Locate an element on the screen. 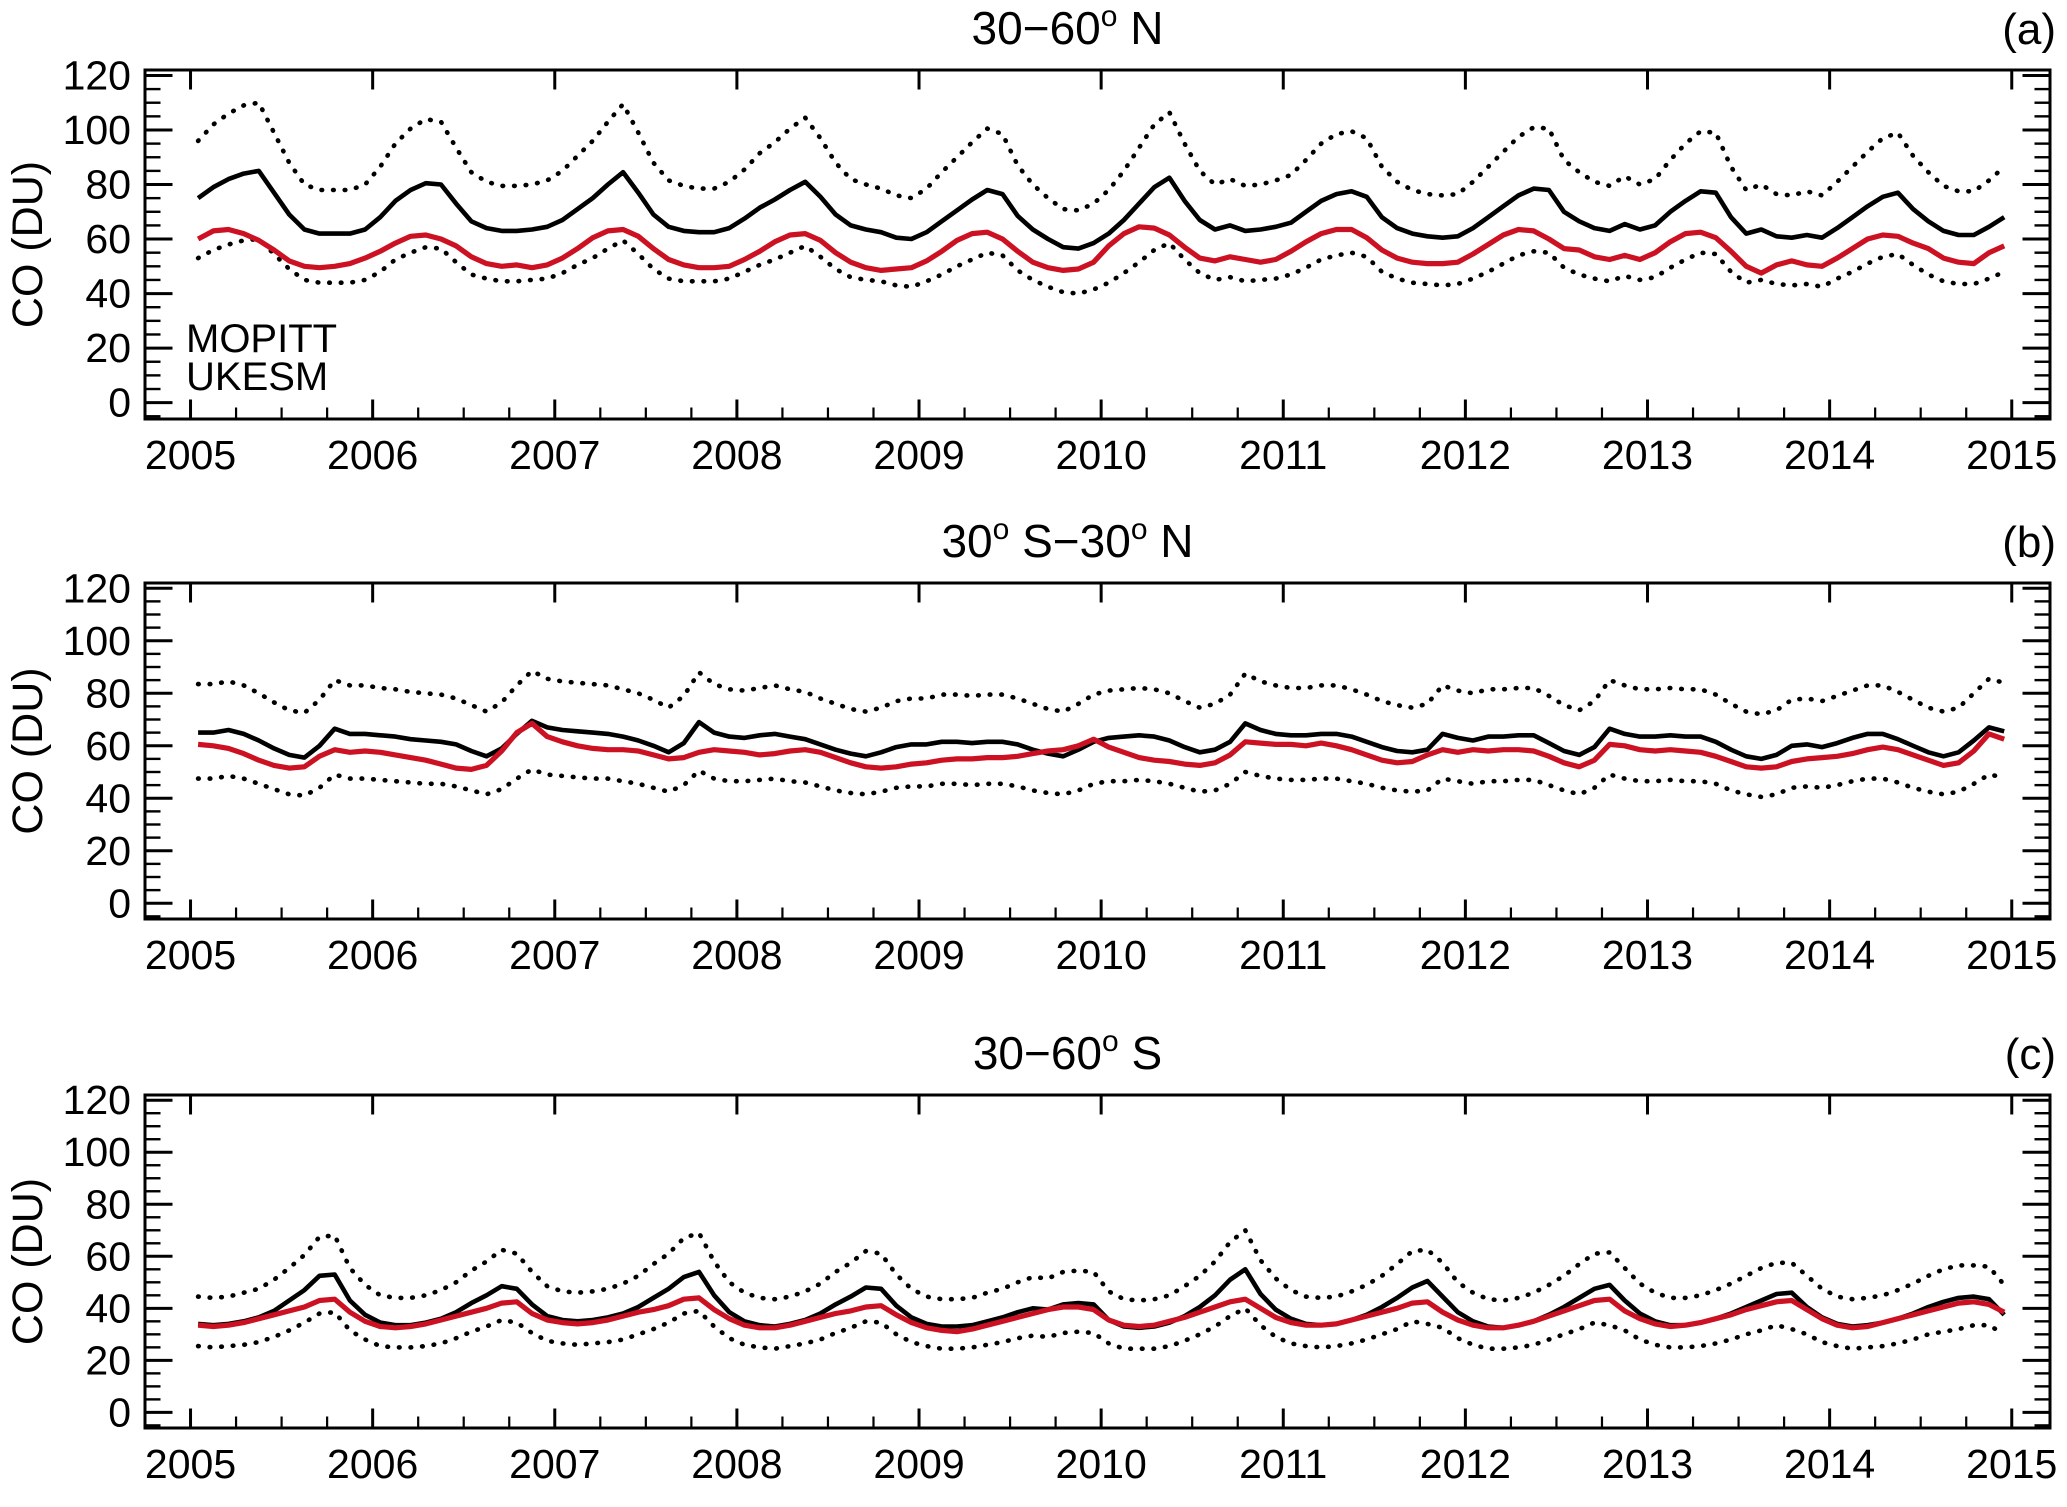 The image size is (2067, 1507). panel-letter: (a) is located at coordinates (2029, 29).